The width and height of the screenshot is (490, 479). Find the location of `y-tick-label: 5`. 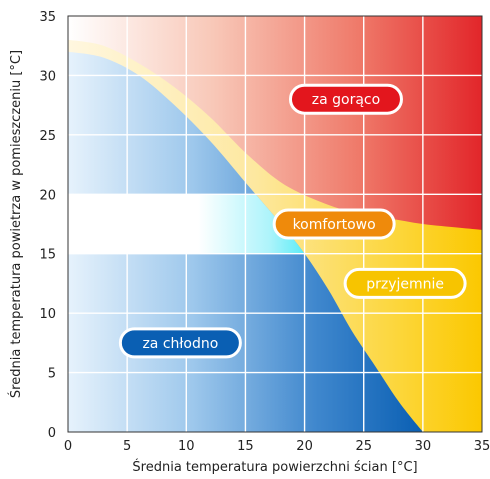

y-tick-label: 5 is located at coordinates (52, 374).